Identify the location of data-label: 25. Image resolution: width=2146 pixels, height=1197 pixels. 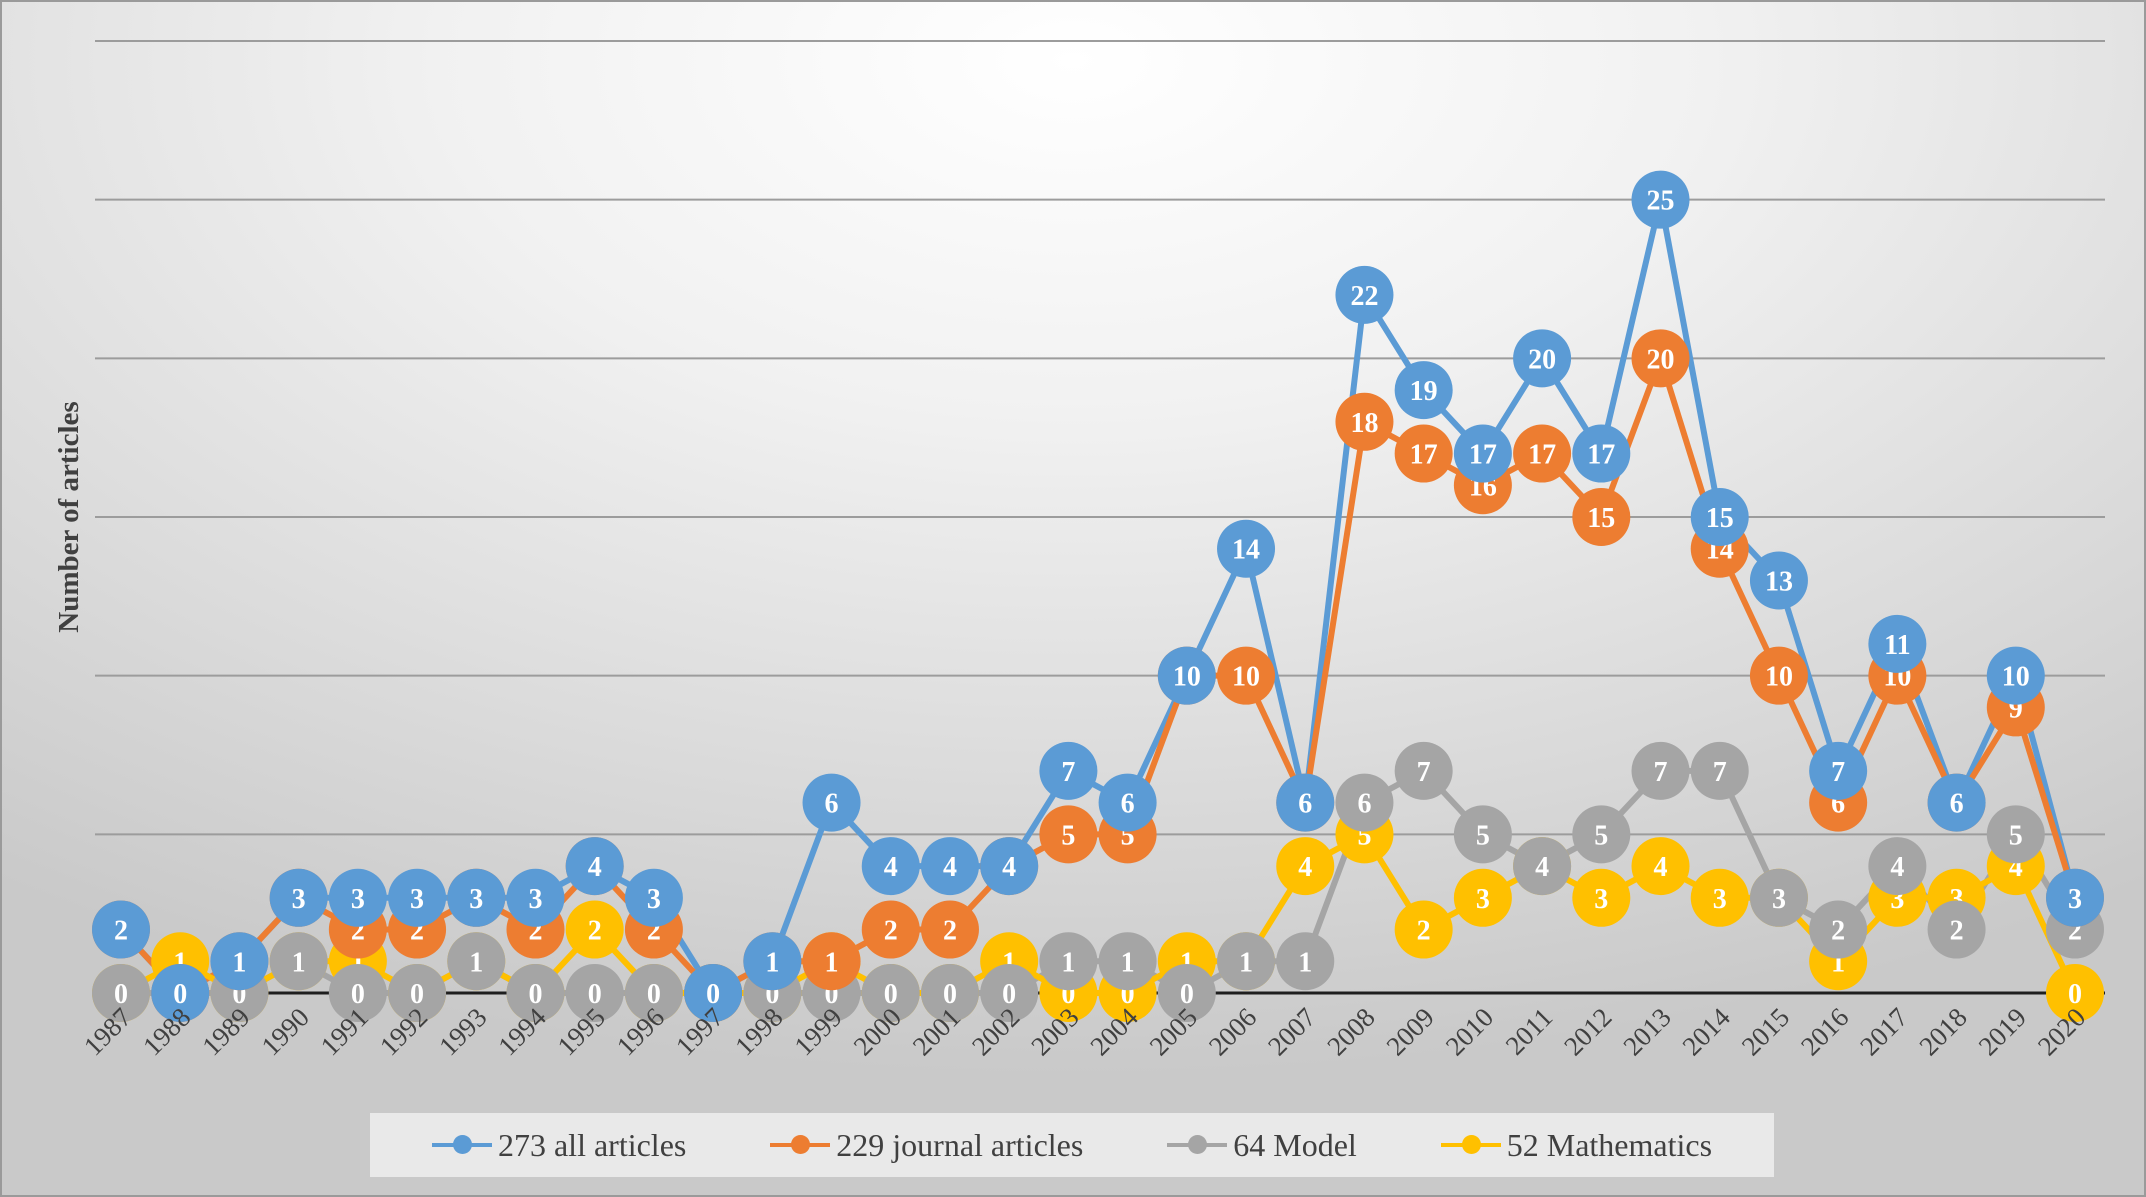
(1661, 201).